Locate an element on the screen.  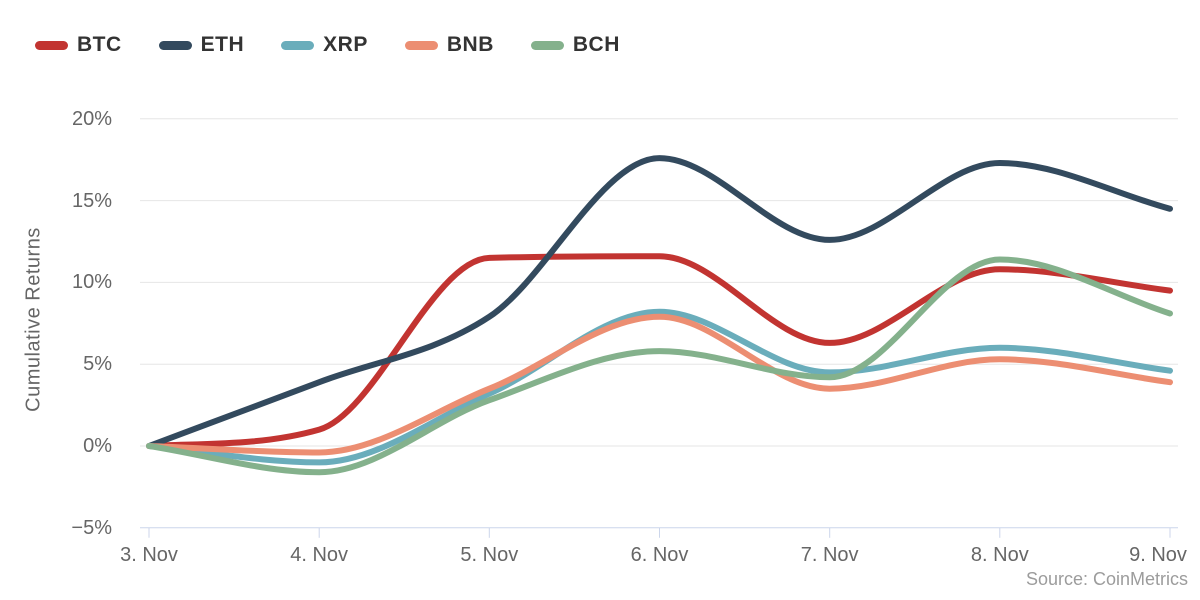
legend-item-btc: BTC is located at coordinates (78, 45).